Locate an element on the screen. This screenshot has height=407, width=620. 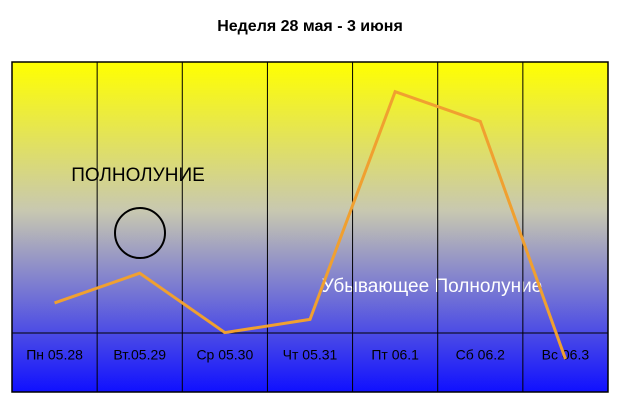
annotation: Убывающее Полнолуние is located at coordinates (432, 286).